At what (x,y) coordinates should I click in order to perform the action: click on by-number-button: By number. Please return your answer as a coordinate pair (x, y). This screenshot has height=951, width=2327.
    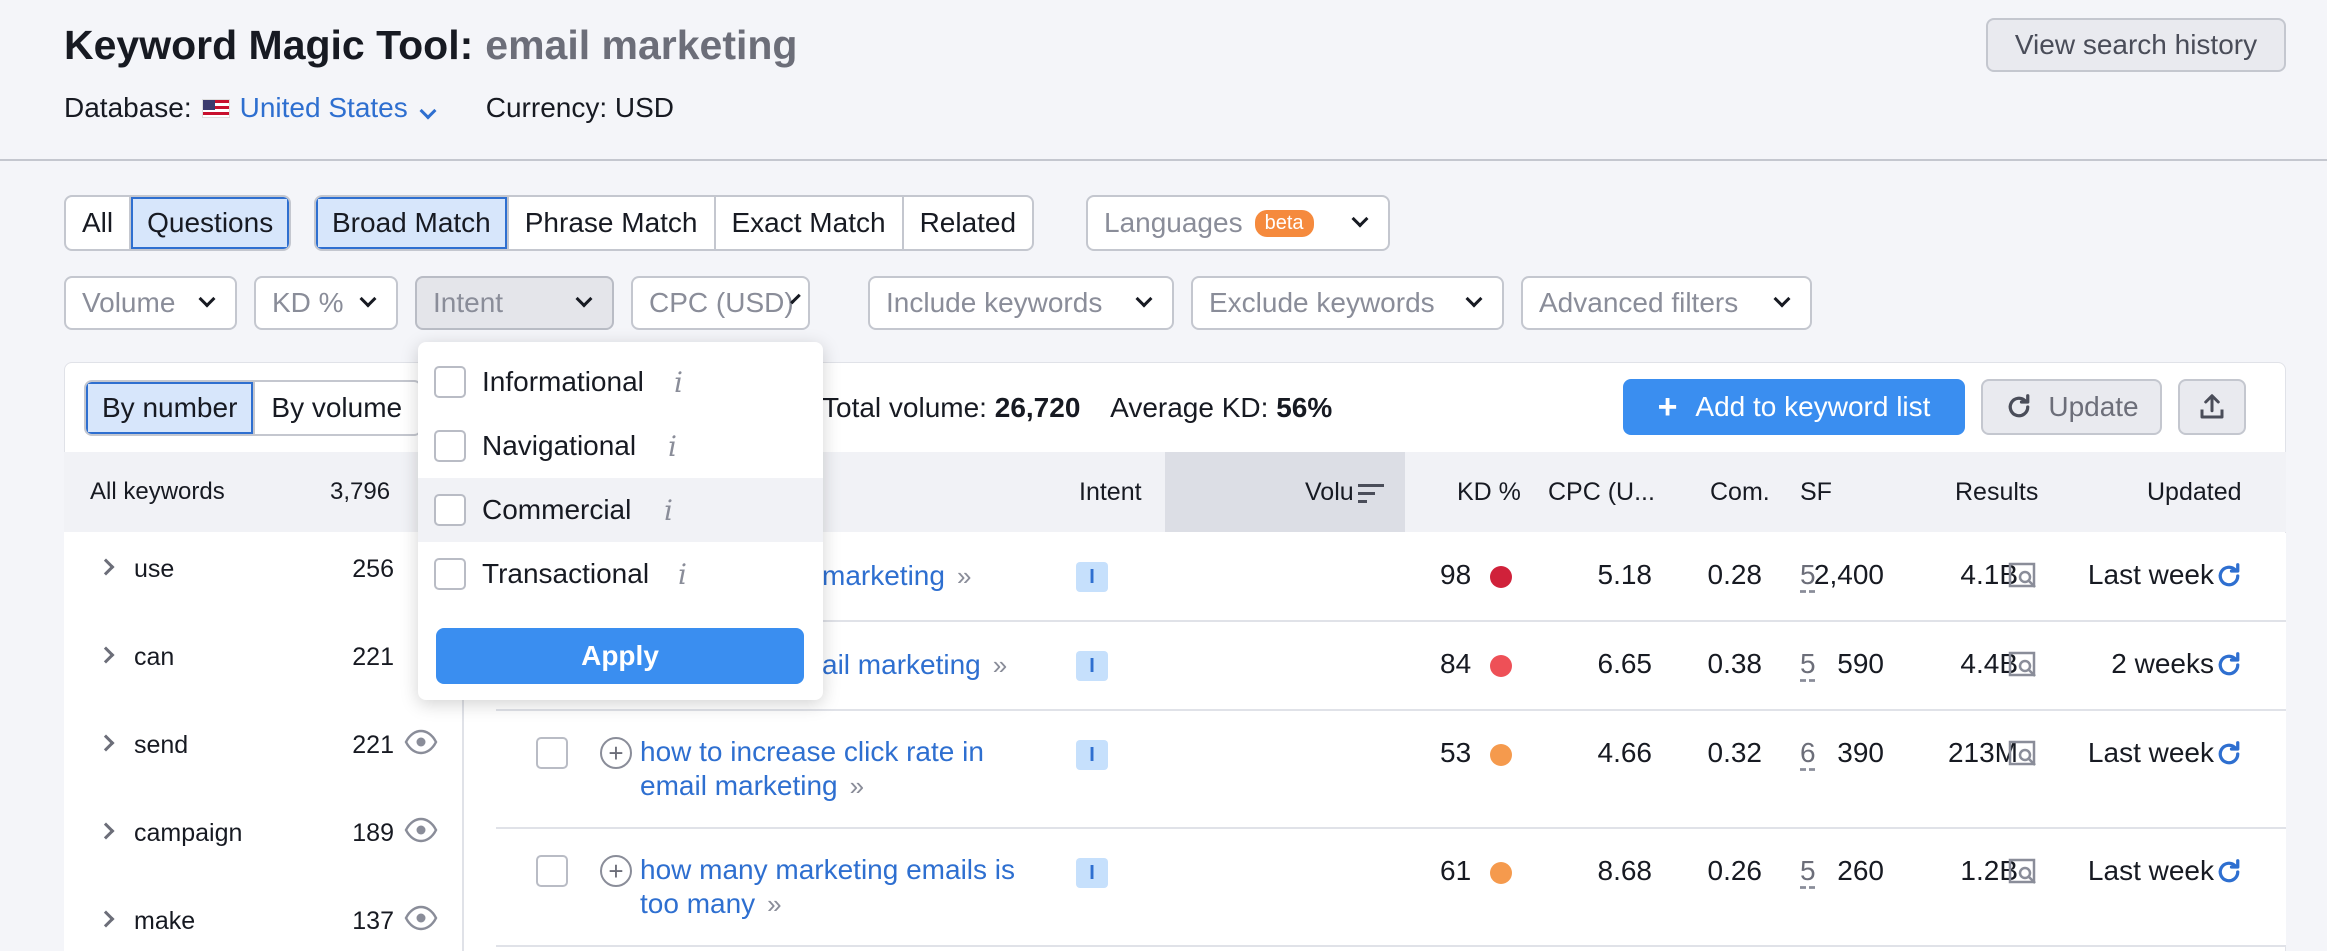
    Looking at the image, I should click on (171, 408).